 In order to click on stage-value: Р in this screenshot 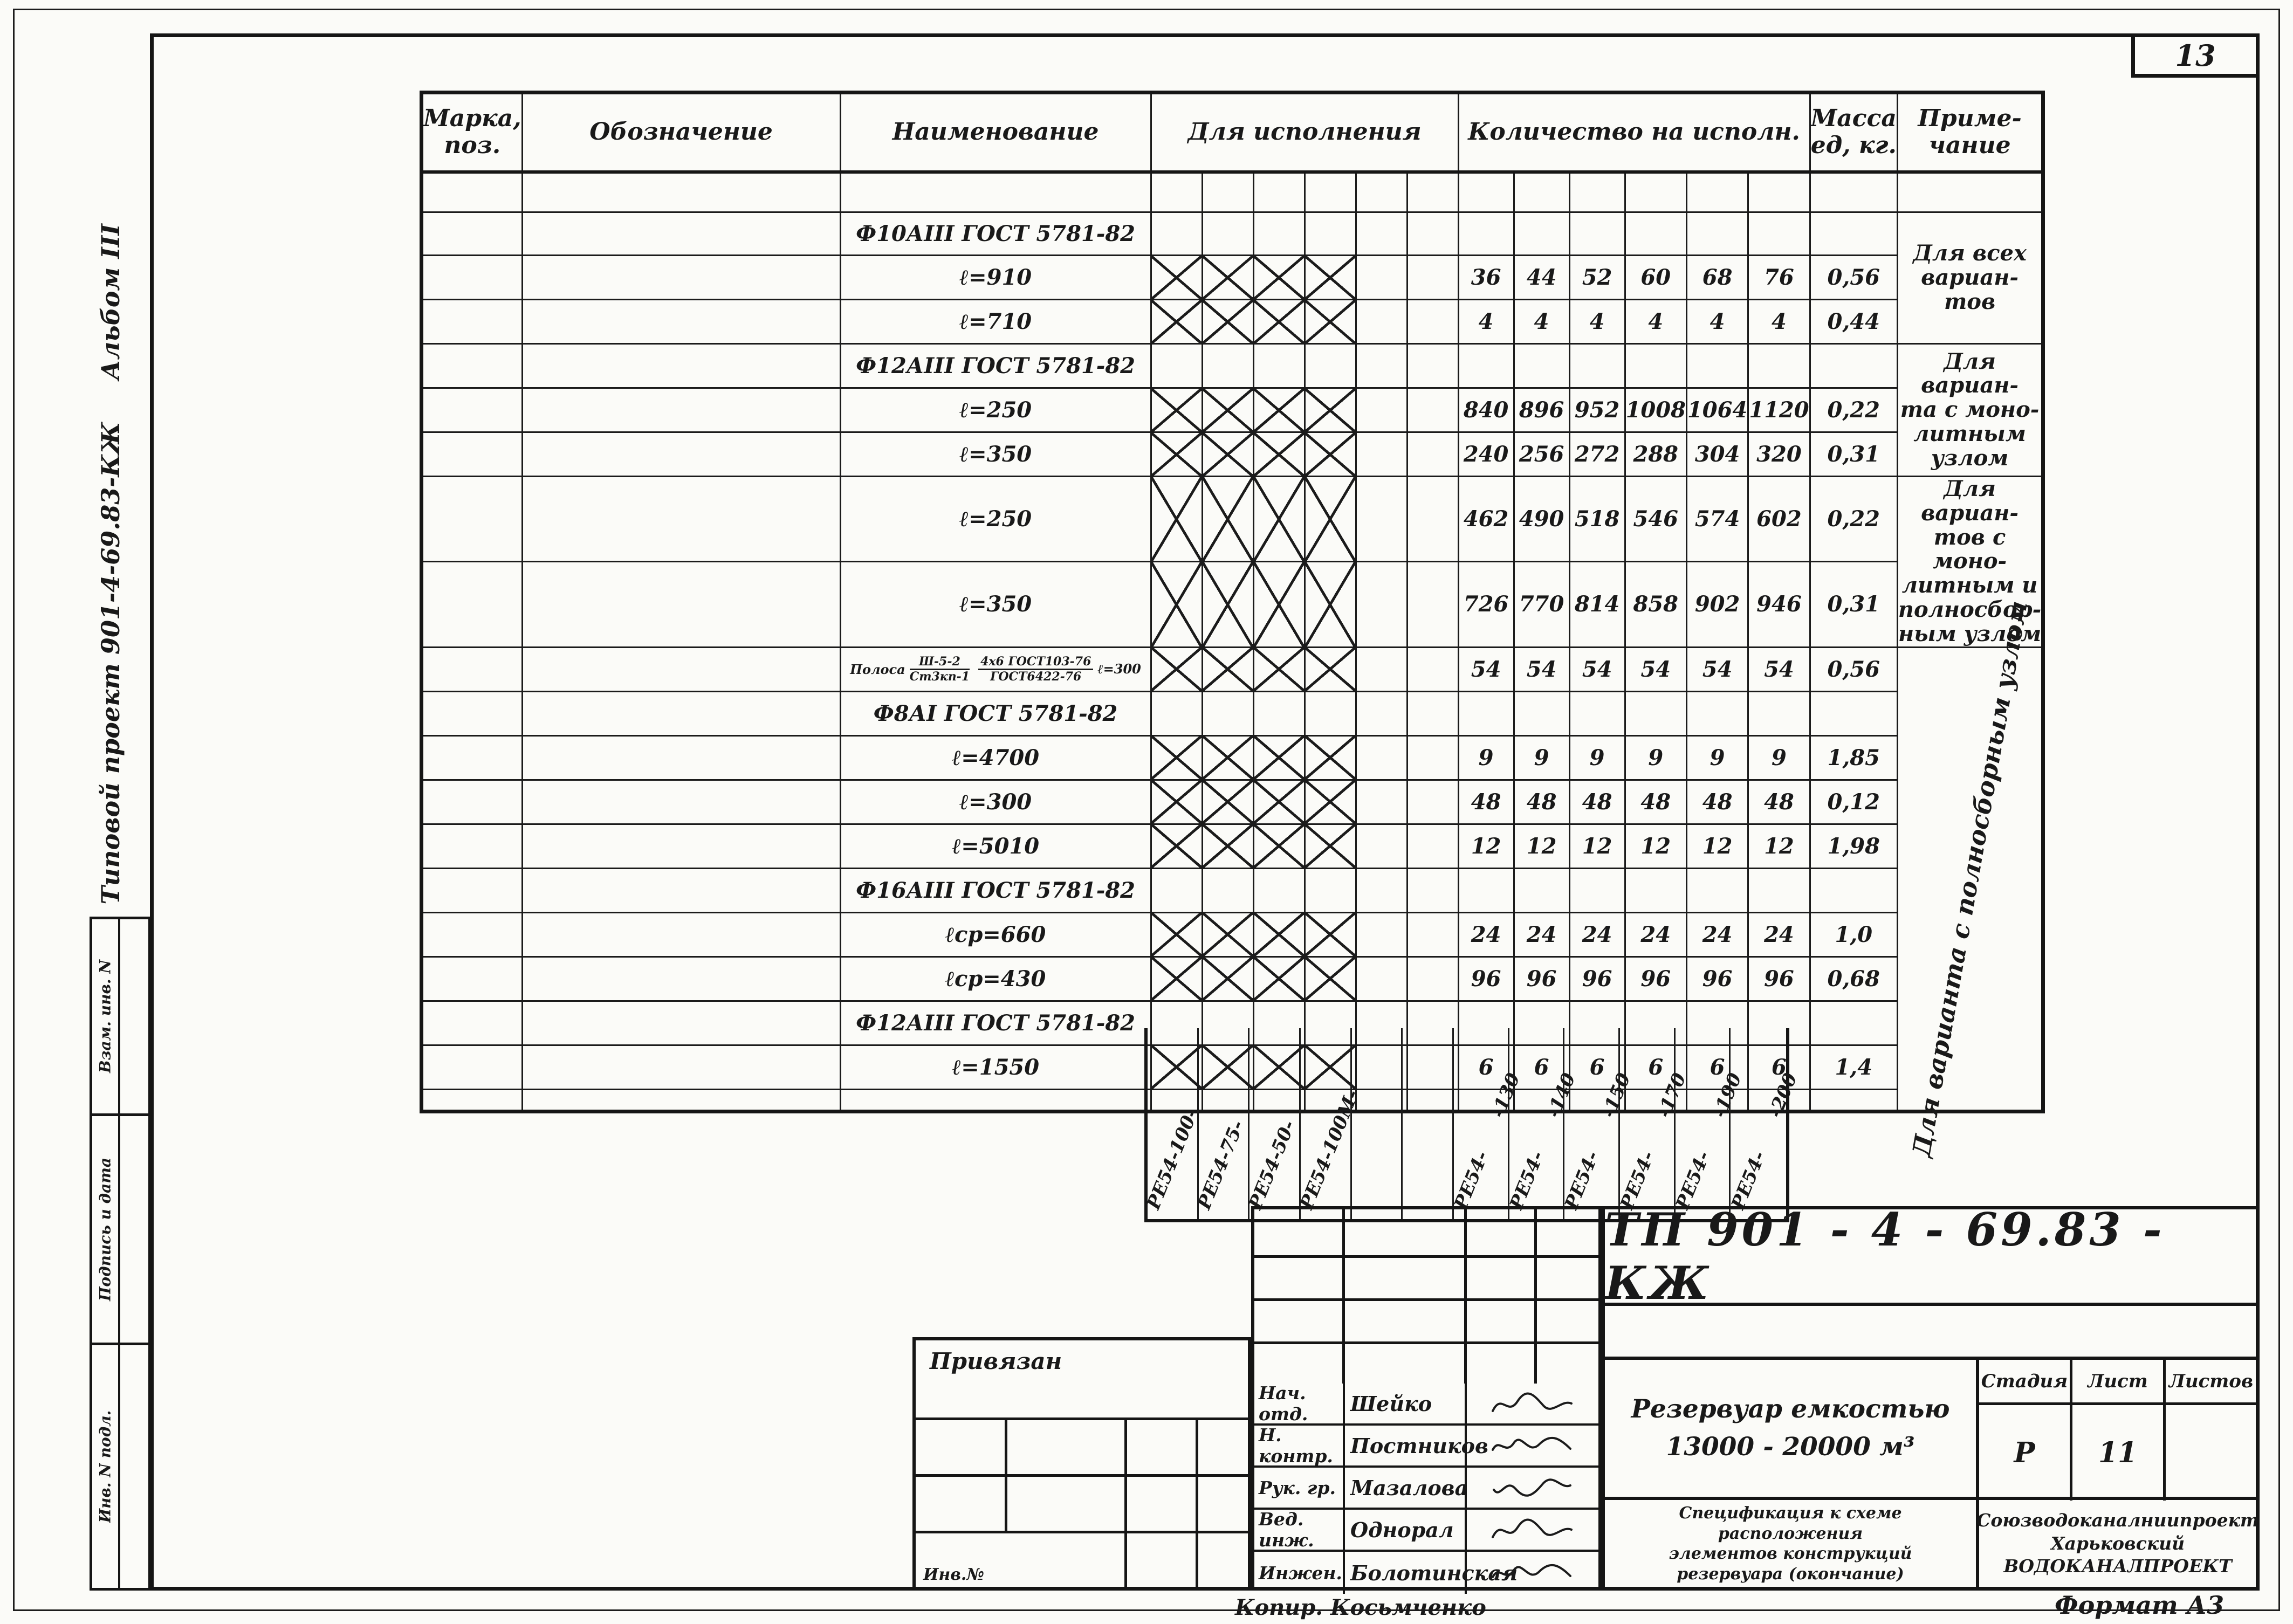, I will do `click(2025, 1453)`.